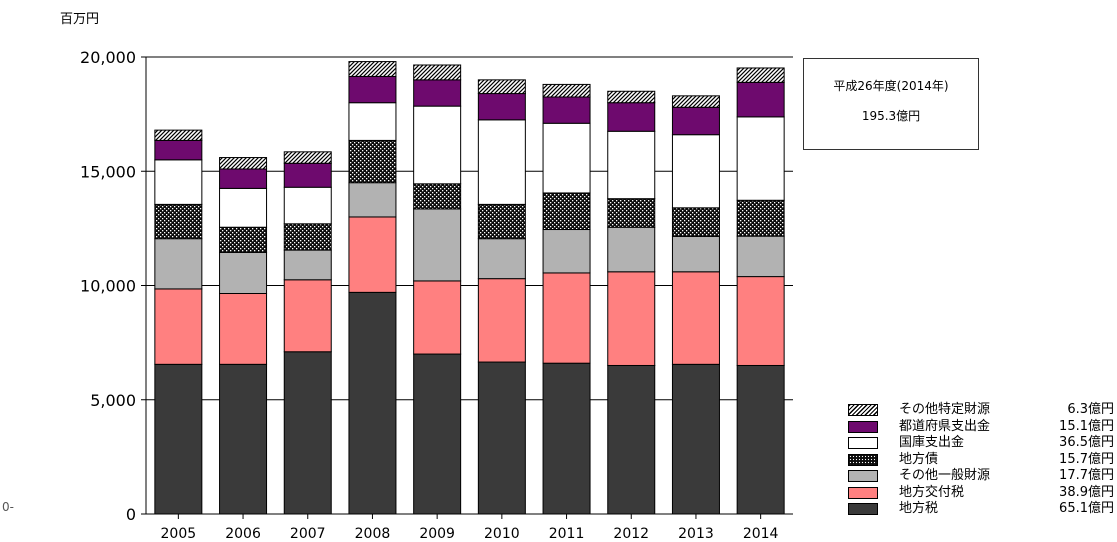 The height and width of the screenshot is (542, 1117). I want to click on legend-item: 都道府県支出金 15.1億円, so click(982, 427).